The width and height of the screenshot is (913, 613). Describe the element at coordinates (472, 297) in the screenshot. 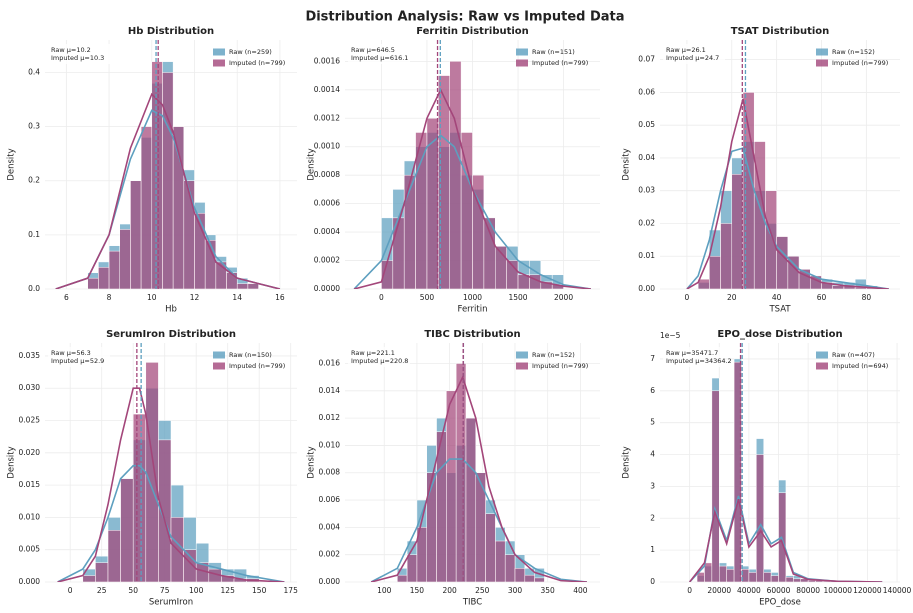

I see `x-tick-label: 1000` at that location.